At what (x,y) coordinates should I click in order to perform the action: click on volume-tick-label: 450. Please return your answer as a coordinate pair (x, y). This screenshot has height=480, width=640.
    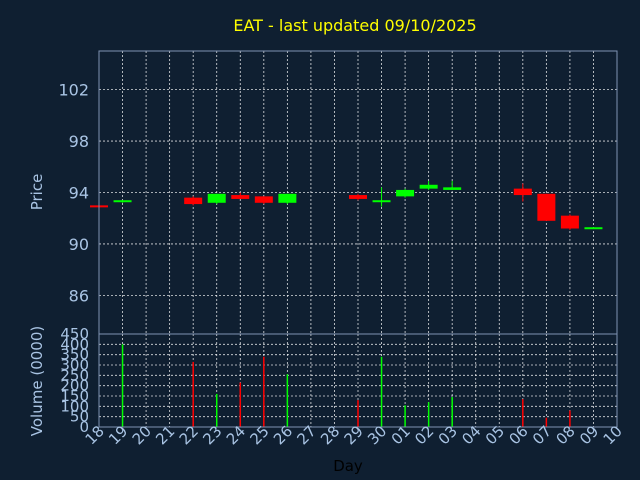
    Looking at the image, I should click on (74, 334).